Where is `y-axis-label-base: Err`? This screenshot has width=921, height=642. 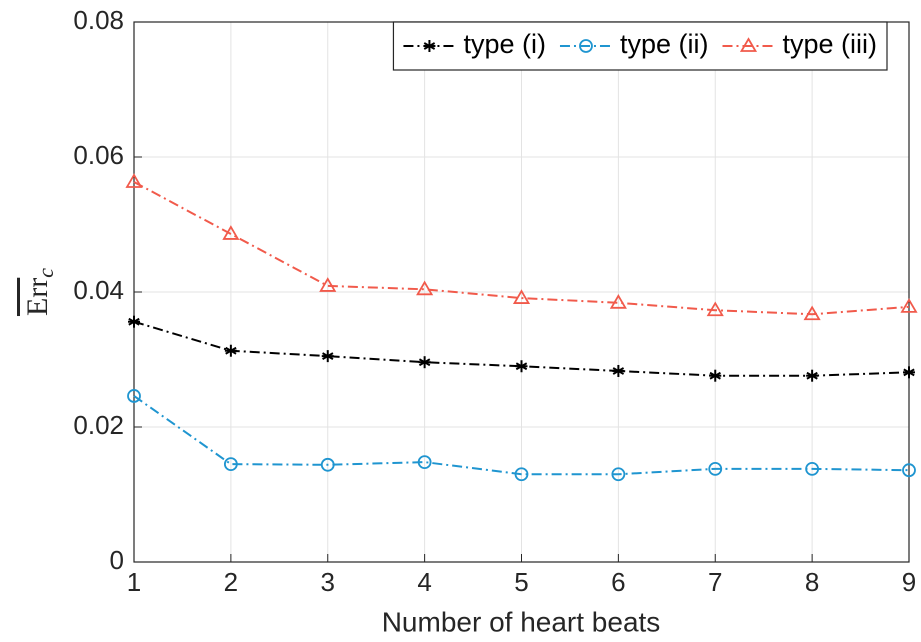 y-axis-label-base: Err is located at coordinates (37, 297).